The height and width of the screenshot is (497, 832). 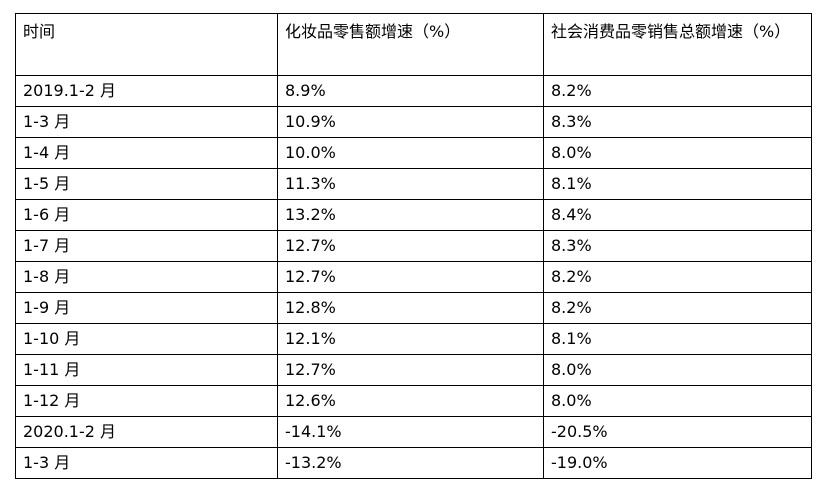 What do you see at coordinates (146, 44) in the screenshot?
I see `header-time: 时间` at bounding box center [146, 44].